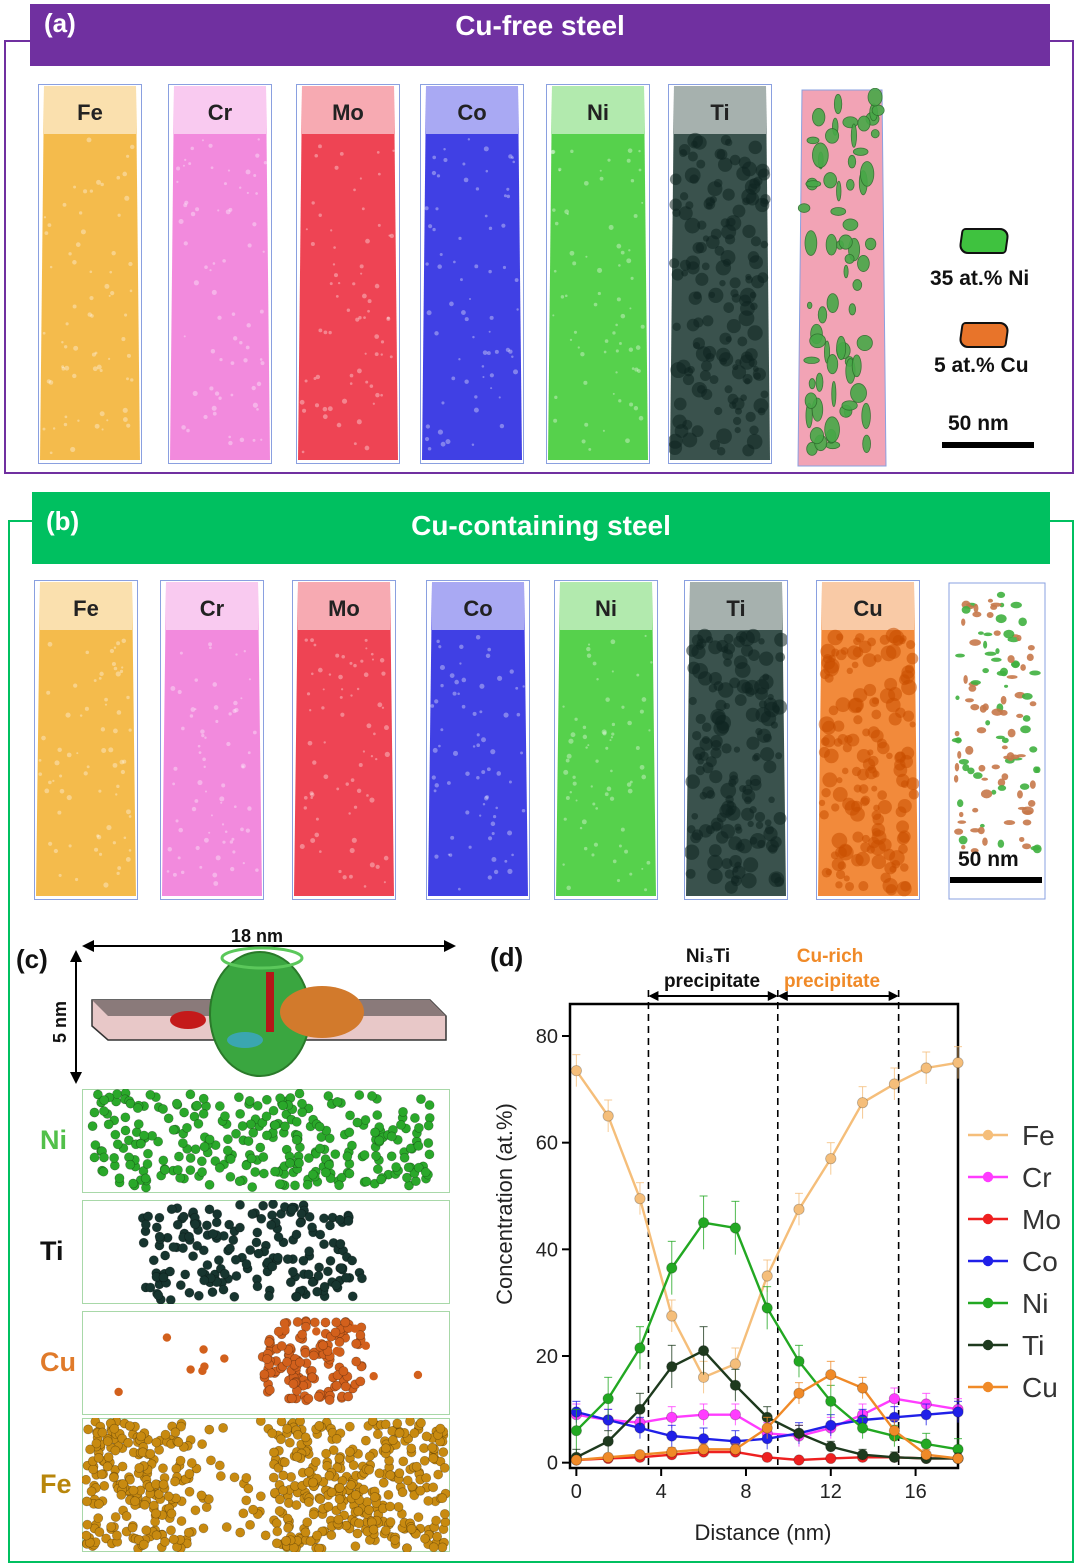 This screenshot has width=1080, height=1567. Describe the element at coordinates (220, 274) in the screenshot. I see `tip-cr: Cr` at that location.